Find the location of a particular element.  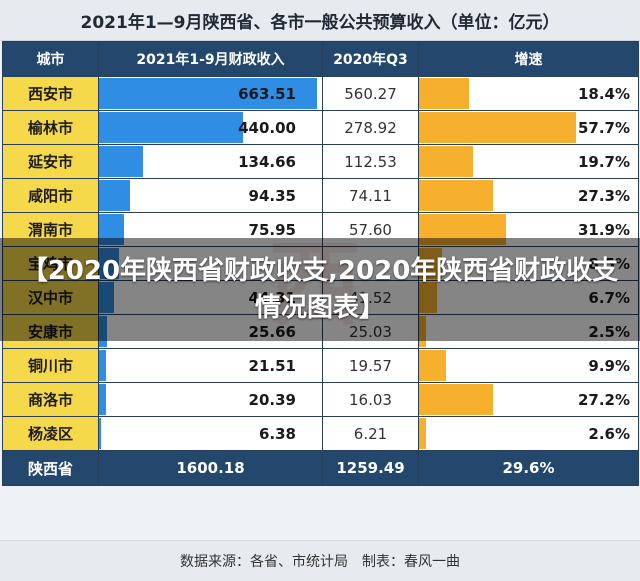

revenue-cell: 6.38 is located at coordinates (210, 433).